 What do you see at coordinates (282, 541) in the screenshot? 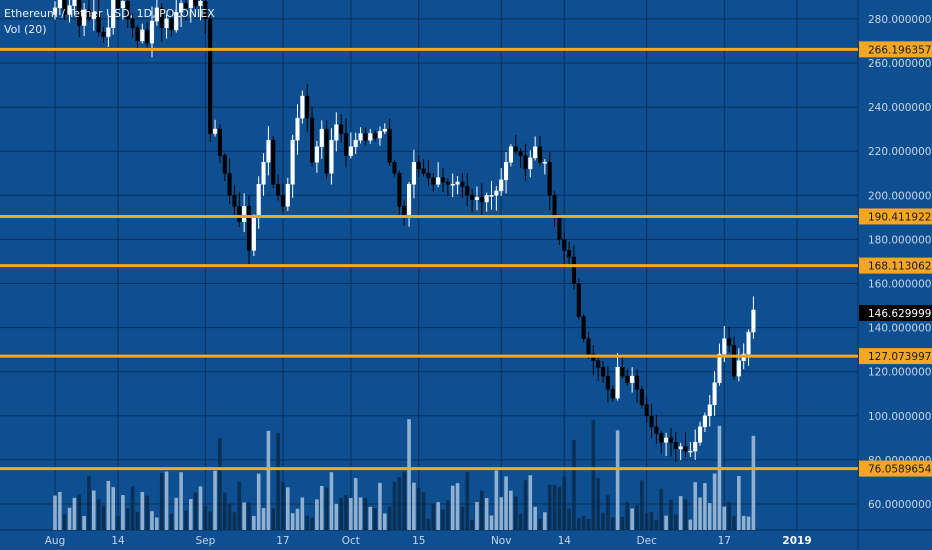
I see `x-tick-label: 17` at bounding box center [282, 541].